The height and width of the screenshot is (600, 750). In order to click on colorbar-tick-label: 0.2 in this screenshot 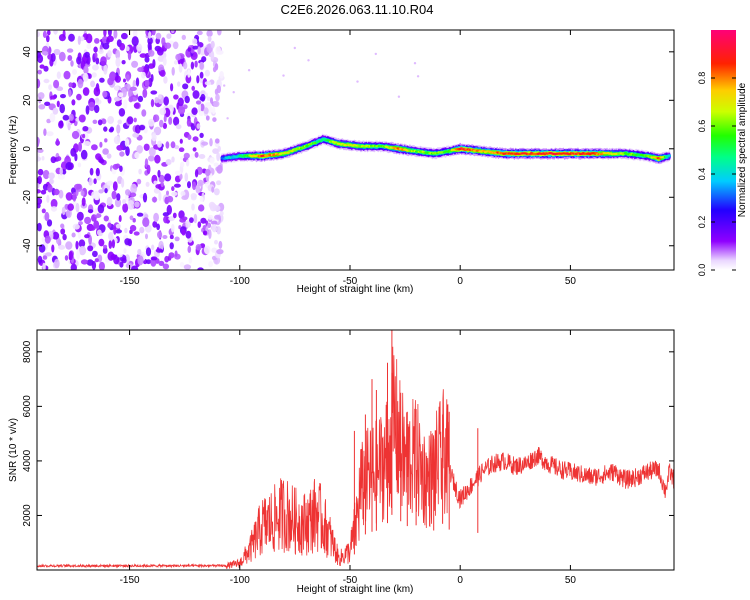, I will do `click(702, 222)`.